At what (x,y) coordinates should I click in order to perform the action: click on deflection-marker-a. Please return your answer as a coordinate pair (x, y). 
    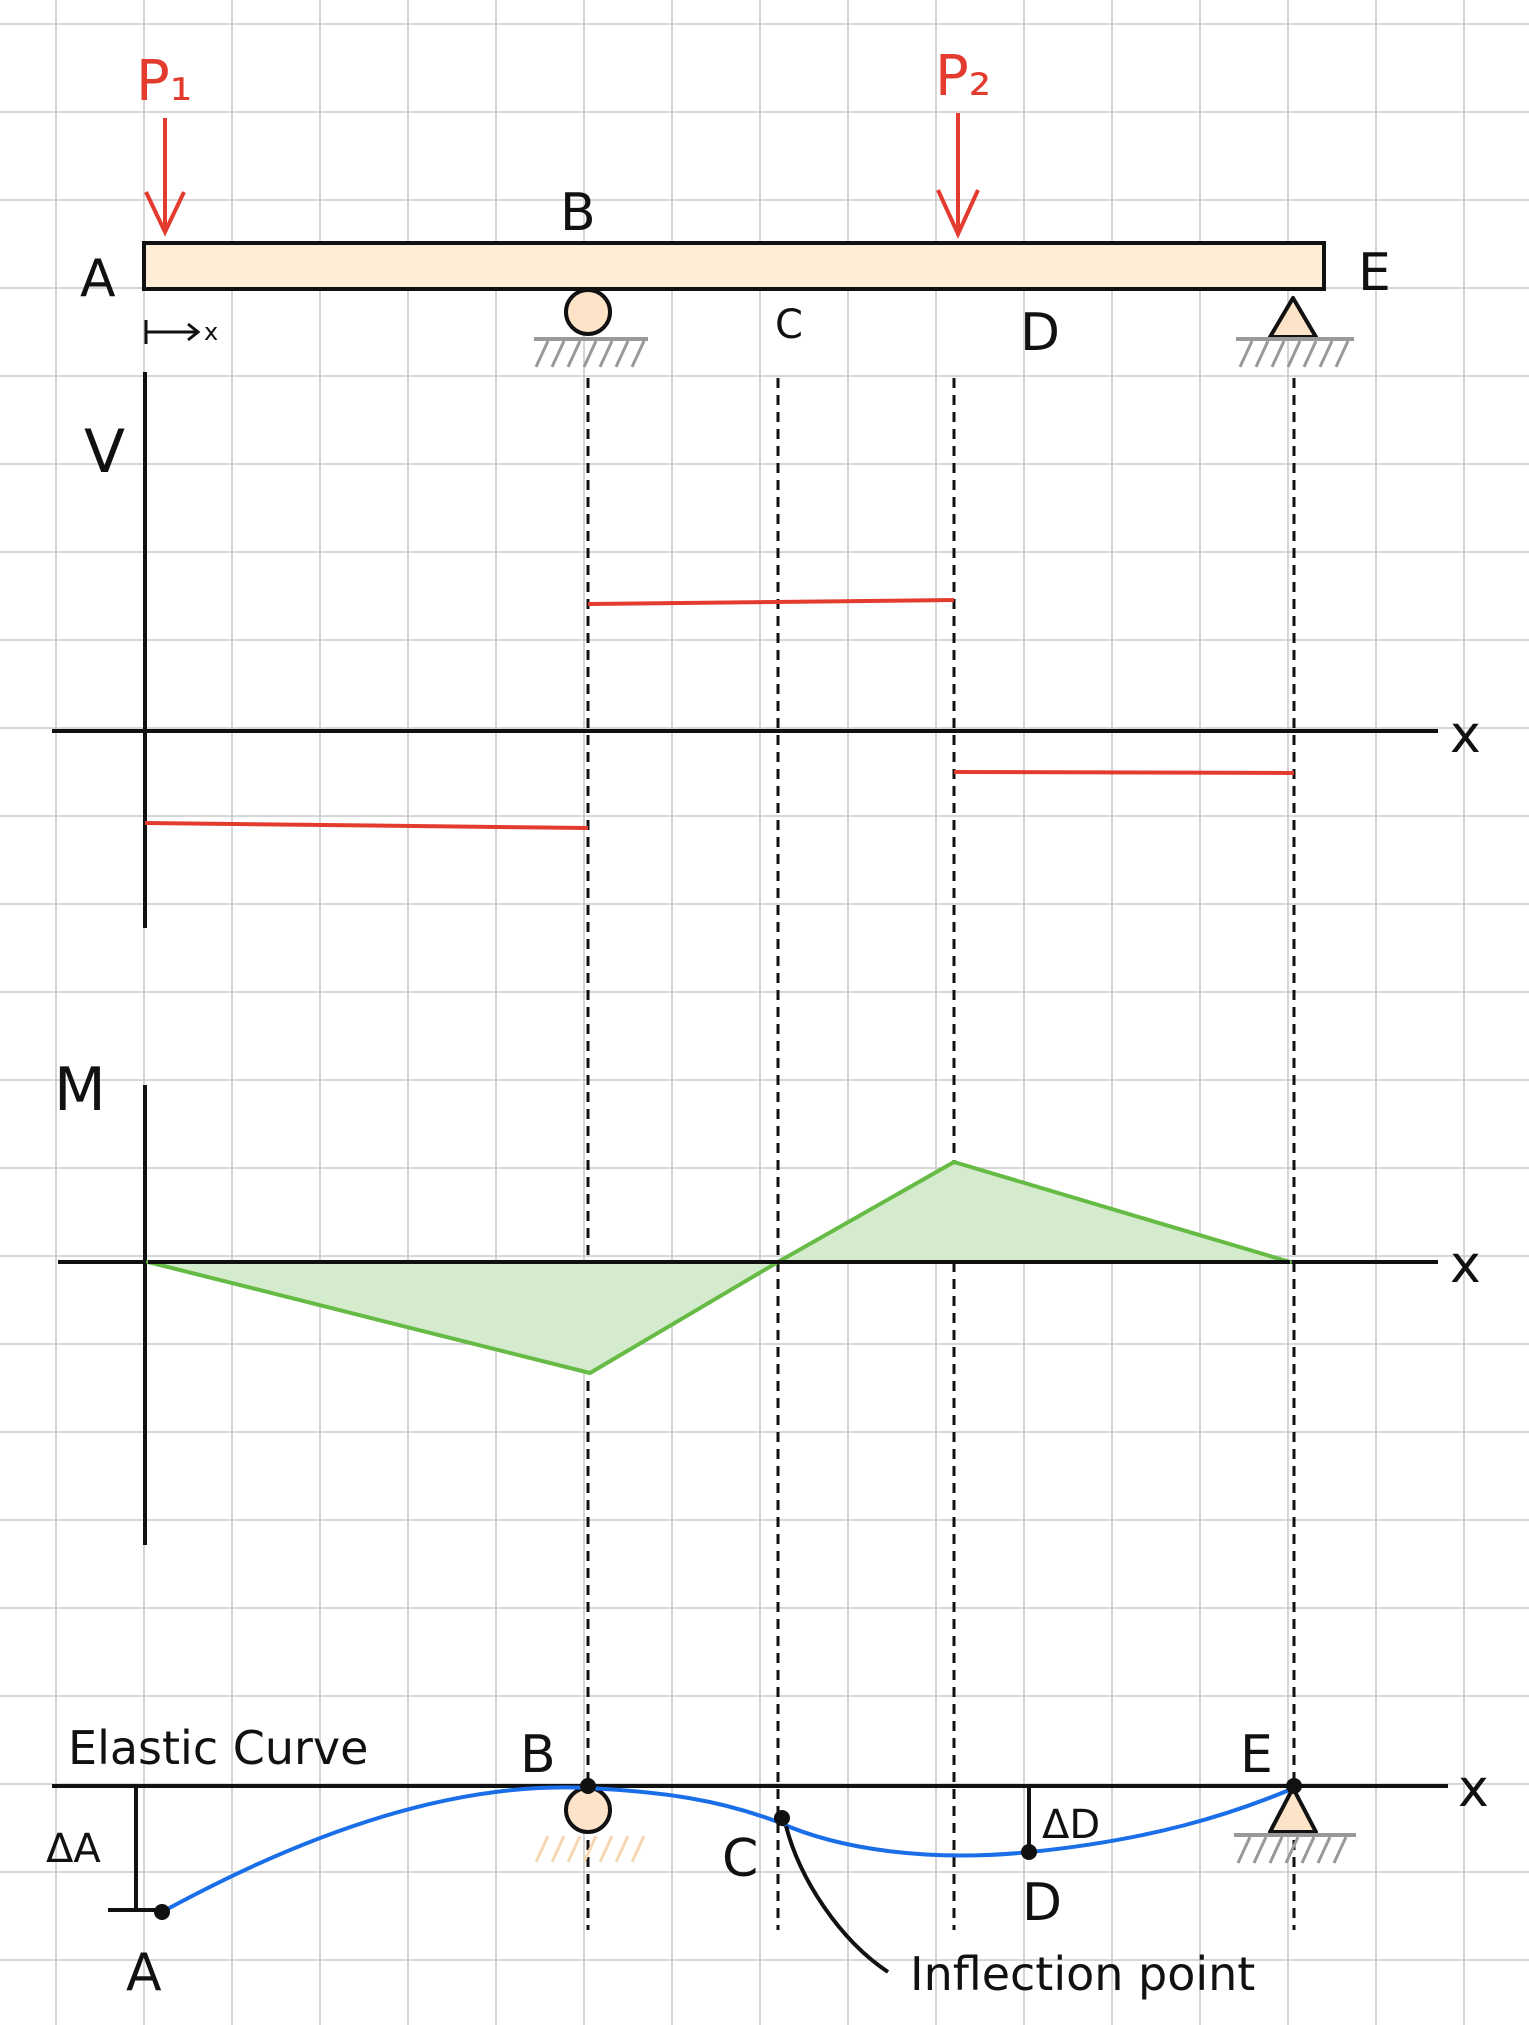
    Looking at the image, I should click on (135, 1849).